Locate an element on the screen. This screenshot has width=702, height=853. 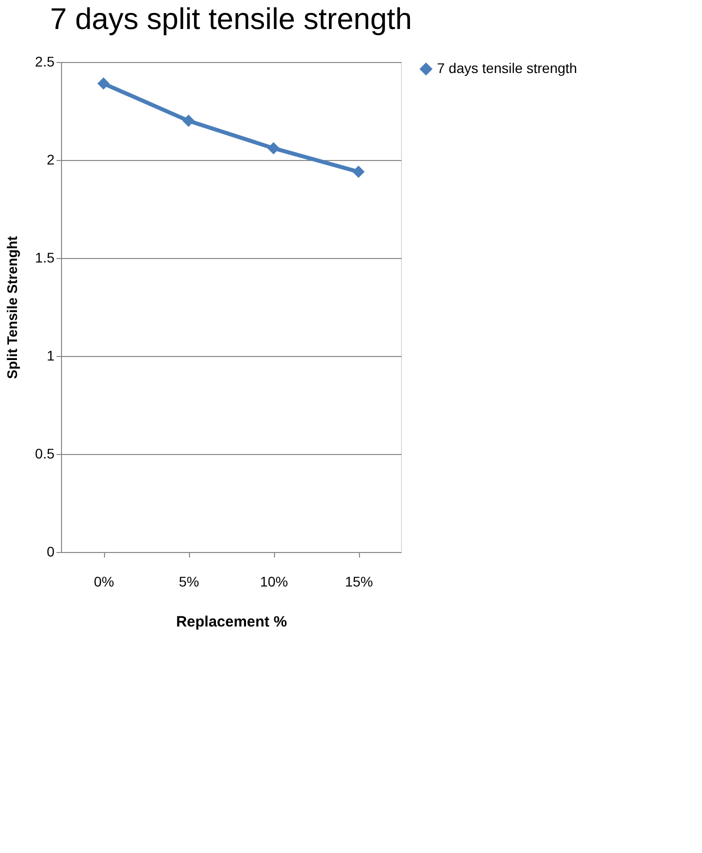
y-tick-label: 2.5 is located at coordinates (45, 62).